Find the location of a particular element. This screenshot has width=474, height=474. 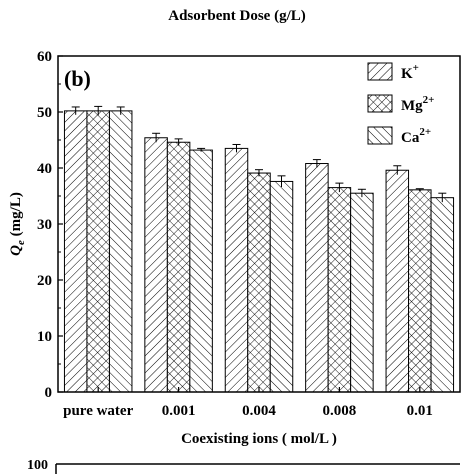

y-tick-label: 40 is located at coordinates (44, 169).